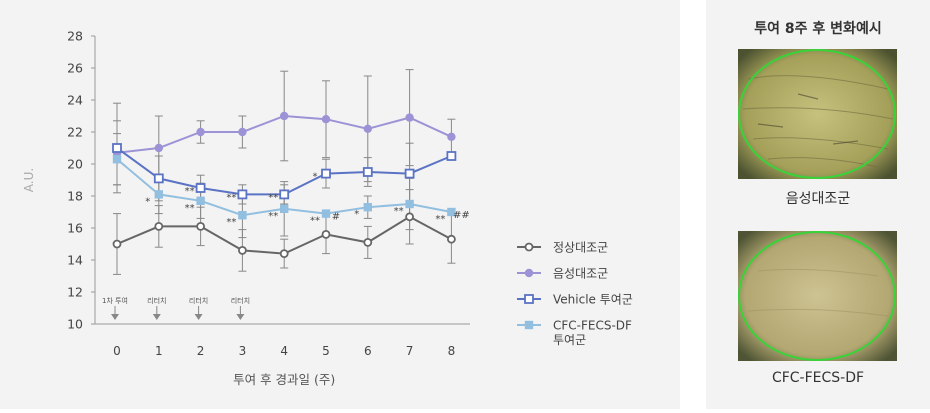 The height and width of the screenshot is (413, 930). I want to click on x-tick-label: 4, so click(284, 351).